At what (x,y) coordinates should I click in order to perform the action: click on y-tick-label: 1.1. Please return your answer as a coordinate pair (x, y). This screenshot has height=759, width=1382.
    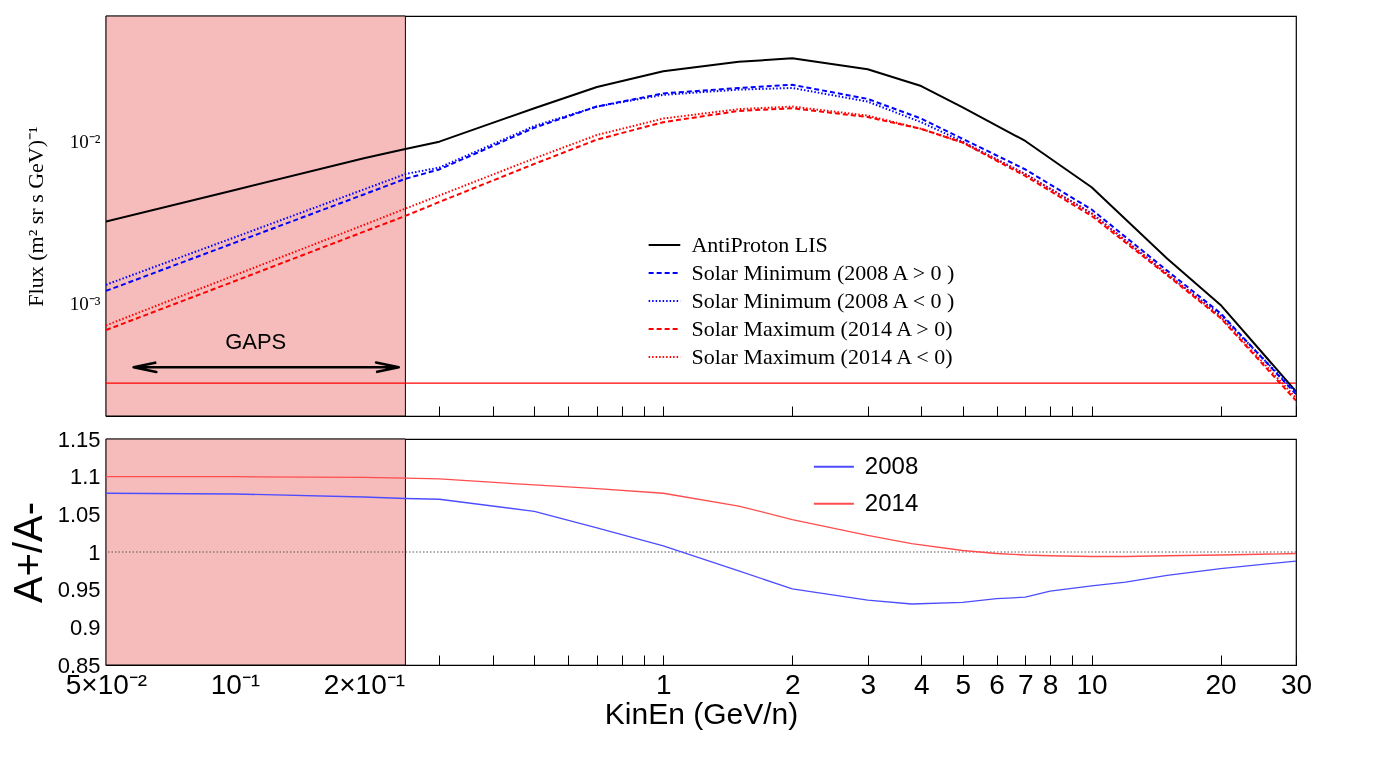
    Looking at the image, I should click on (85, 477).